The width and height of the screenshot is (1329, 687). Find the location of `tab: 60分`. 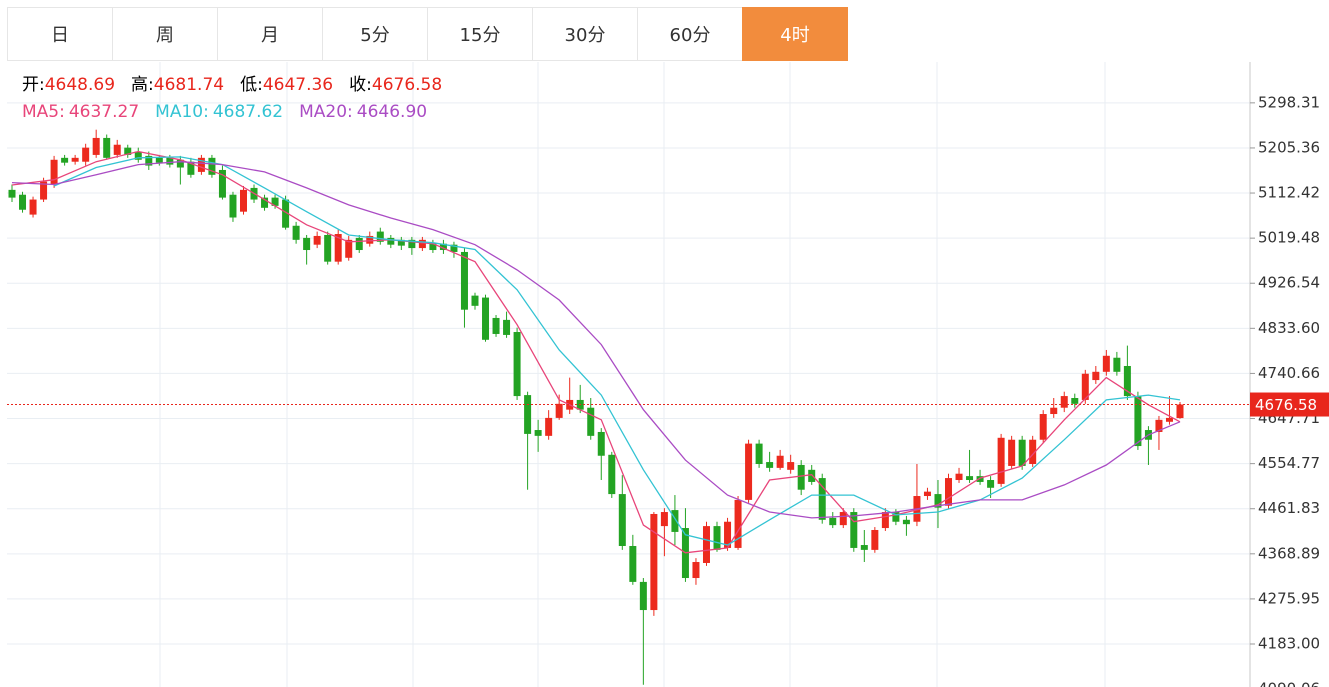

tab: 60分 is located at coordinates (690, 34).